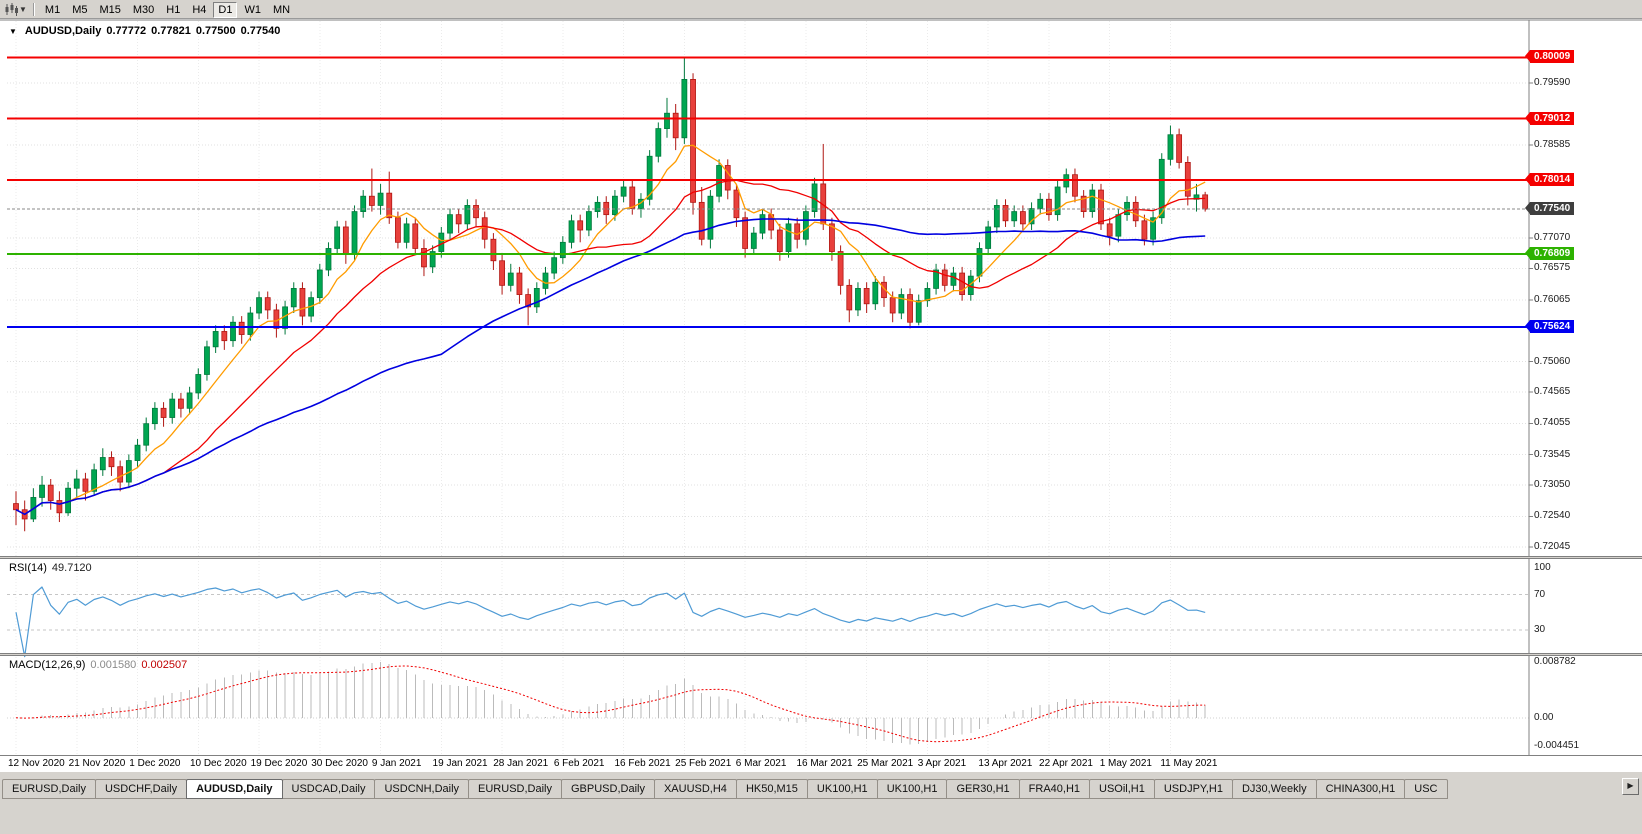  Describe the element at coordinates (1122, 789) in the screenshot. I see `chart-tab-USOil-H1: USOil,H1` at that location.